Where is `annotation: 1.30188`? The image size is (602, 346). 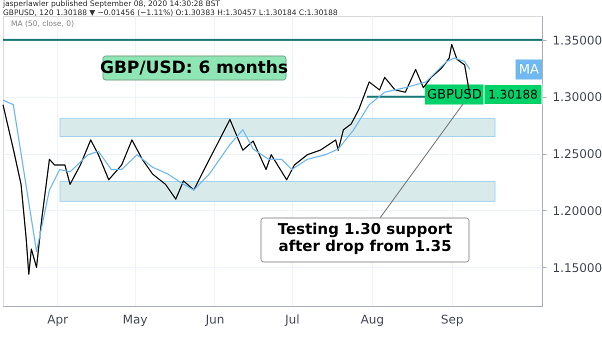
annotation: 1.30188 is located at coordinates (513, 94).